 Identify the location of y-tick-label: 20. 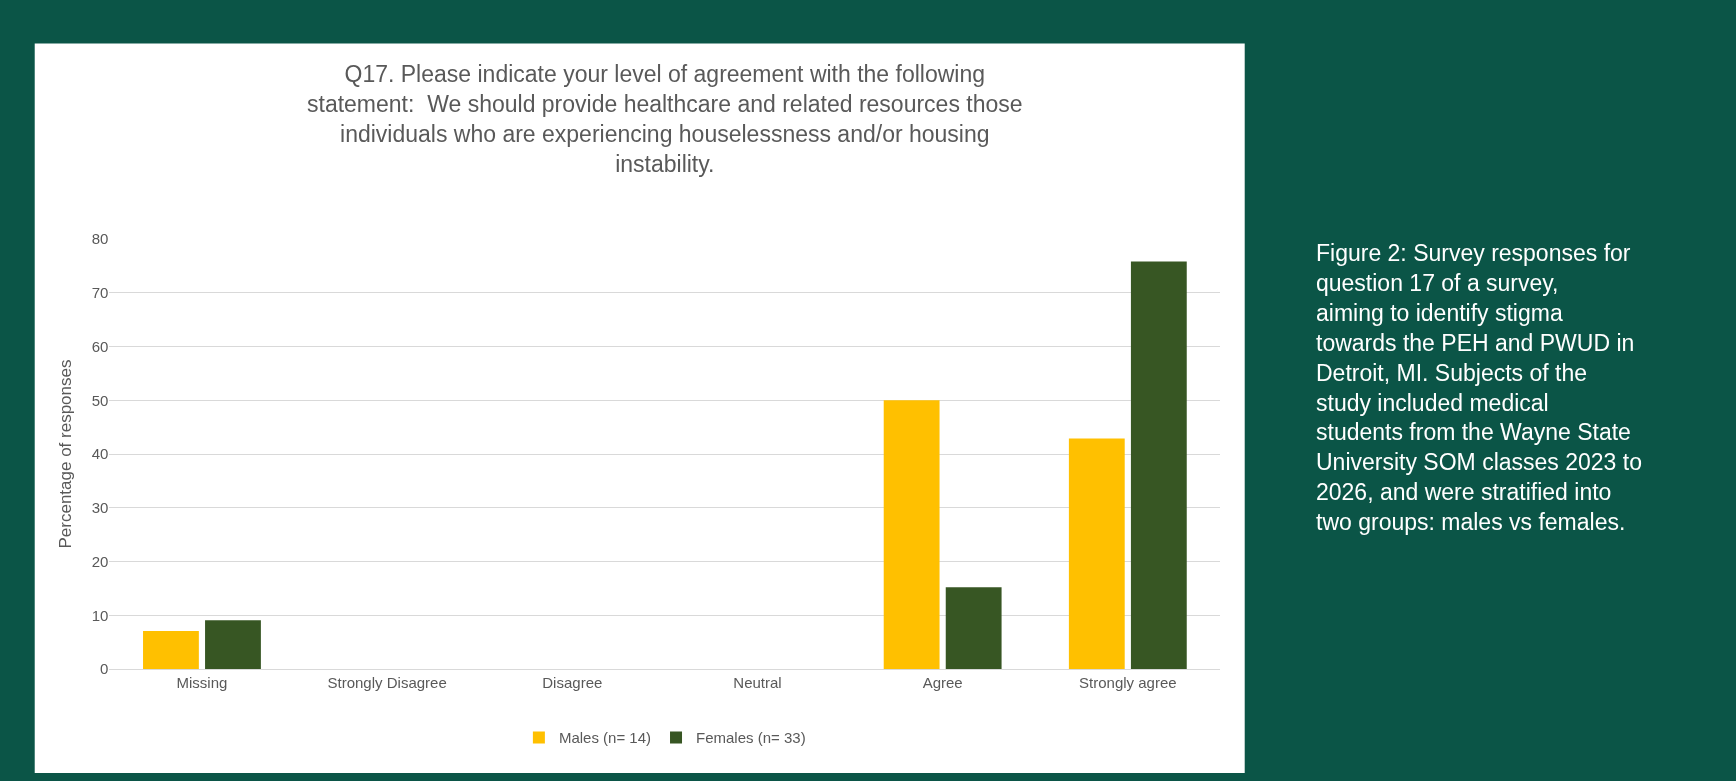
(100, 561).